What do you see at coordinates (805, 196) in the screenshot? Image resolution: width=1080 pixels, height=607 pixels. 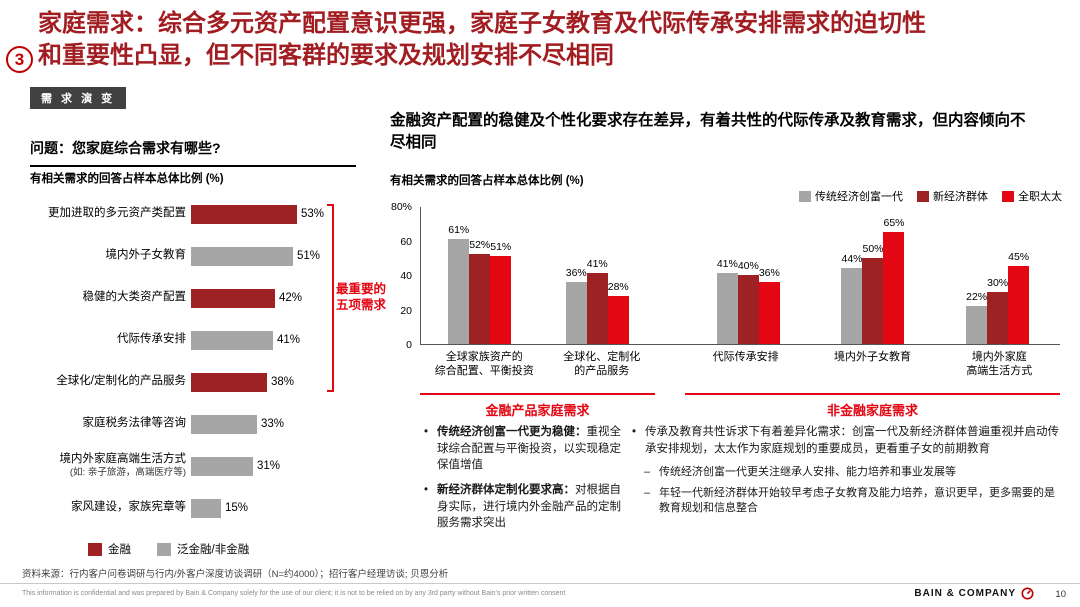 I see `legend-swatch-traditional` at bounding box center [805, 196].